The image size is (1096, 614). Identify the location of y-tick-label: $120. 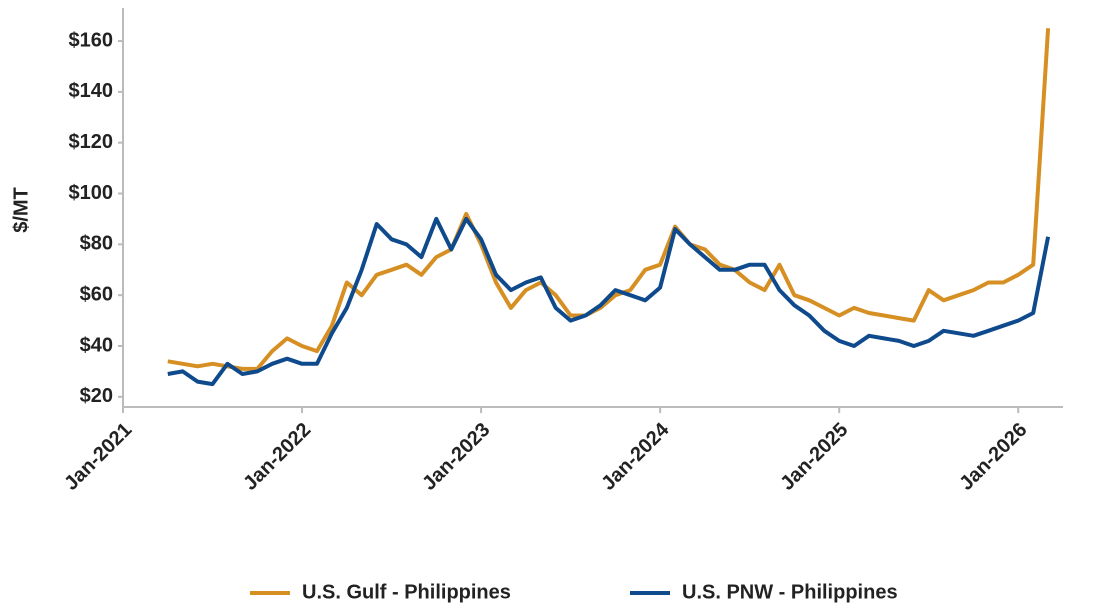
(91, 142).